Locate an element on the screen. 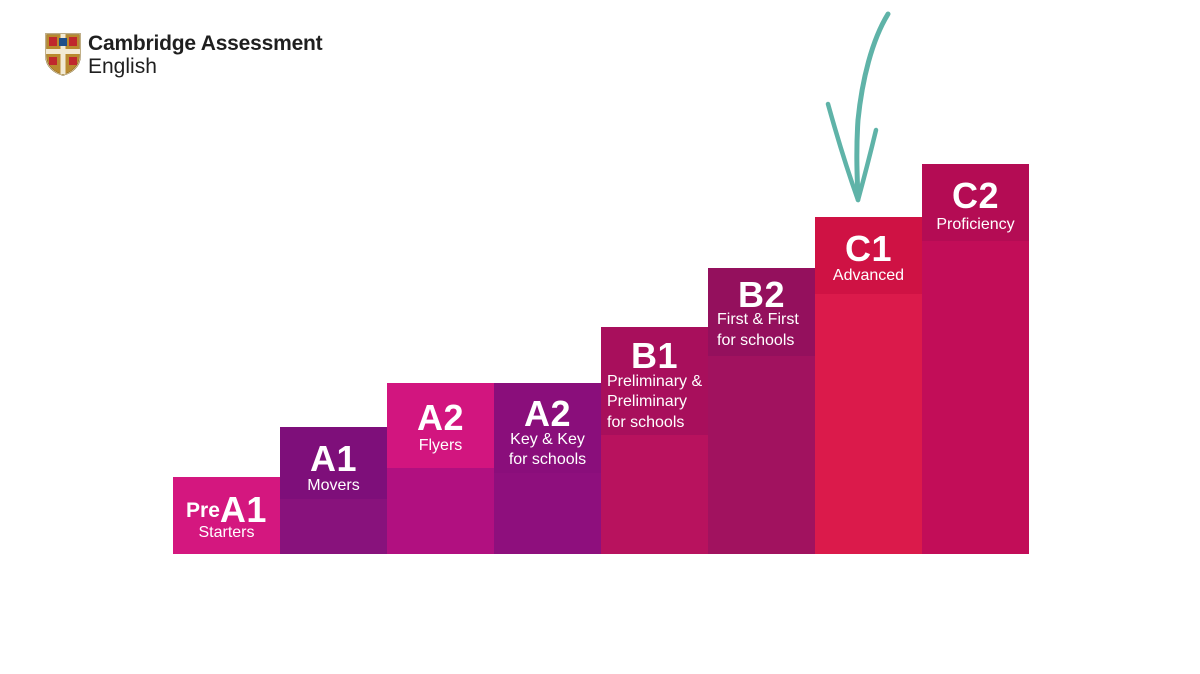  exam-name-line: Preliminary & is located at coordinates (655, 381).